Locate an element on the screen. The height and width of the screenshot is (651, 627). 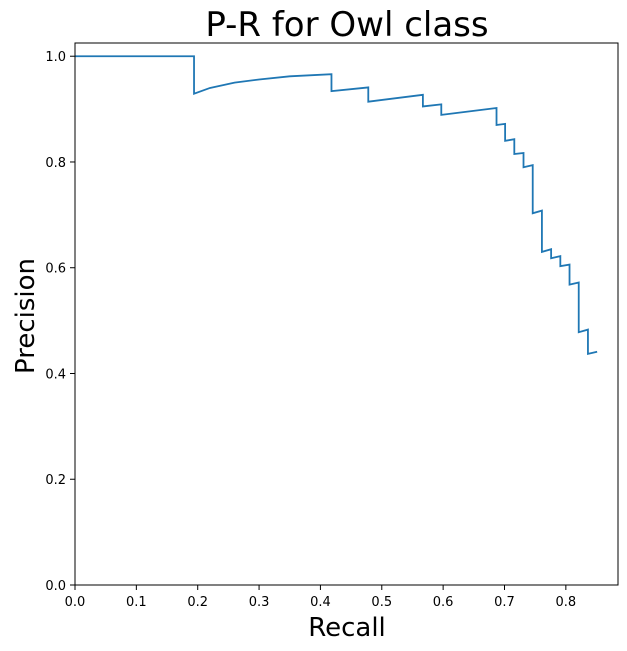
y-tick-label: 0.4 is located at coordinates (55, 374).